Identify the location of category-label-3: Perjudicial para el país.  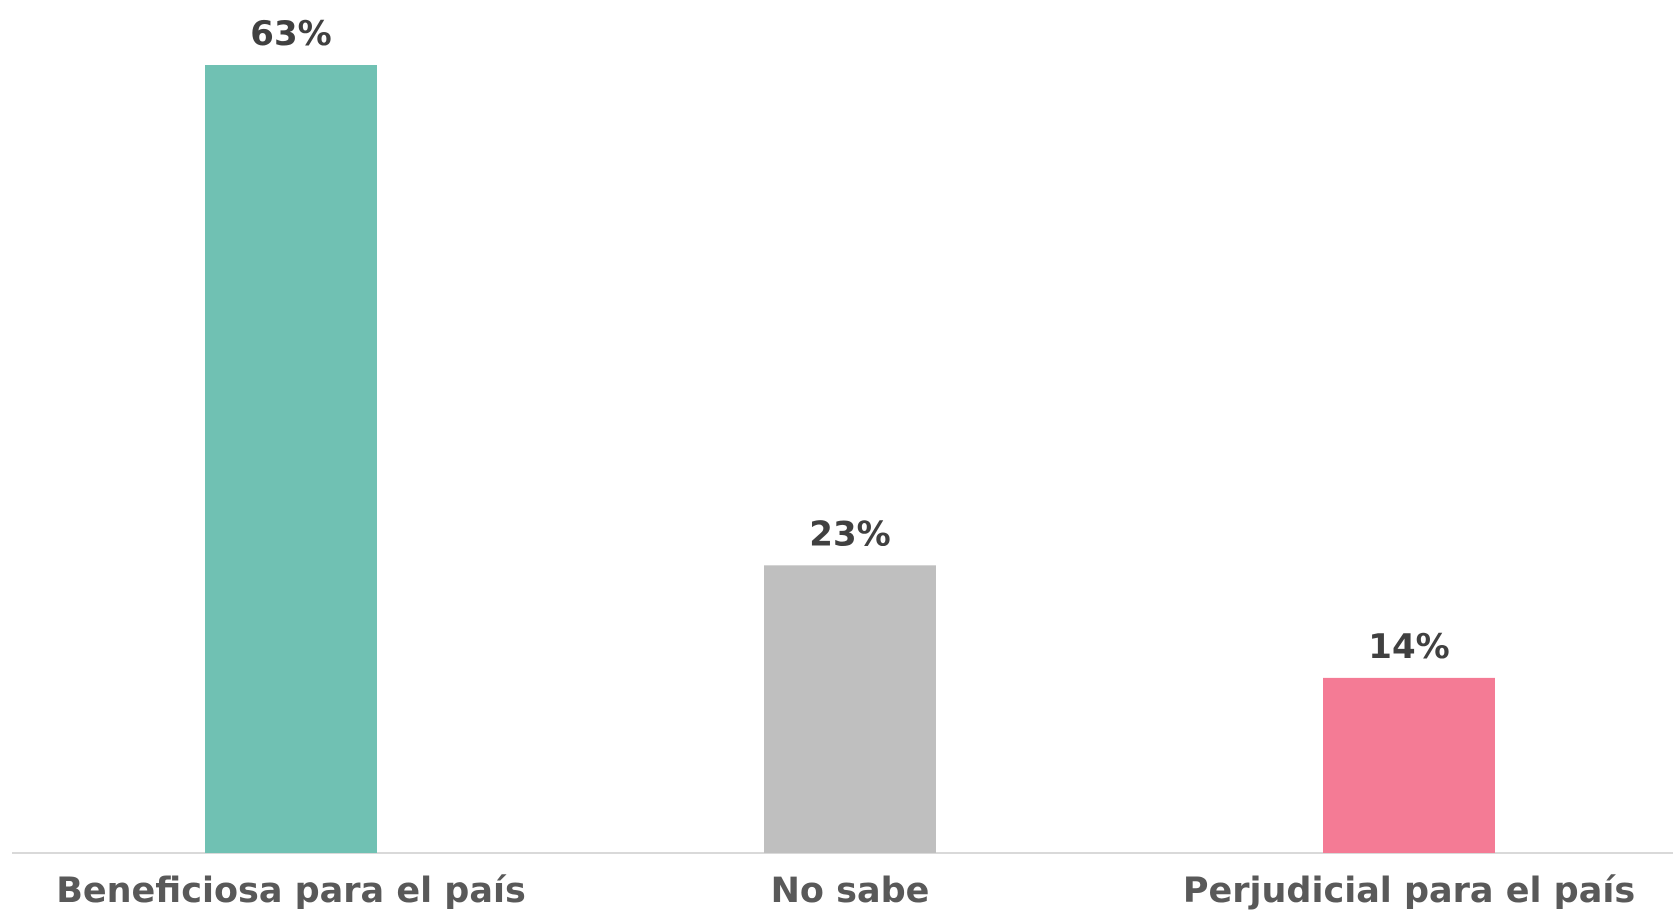
(1409, 891).